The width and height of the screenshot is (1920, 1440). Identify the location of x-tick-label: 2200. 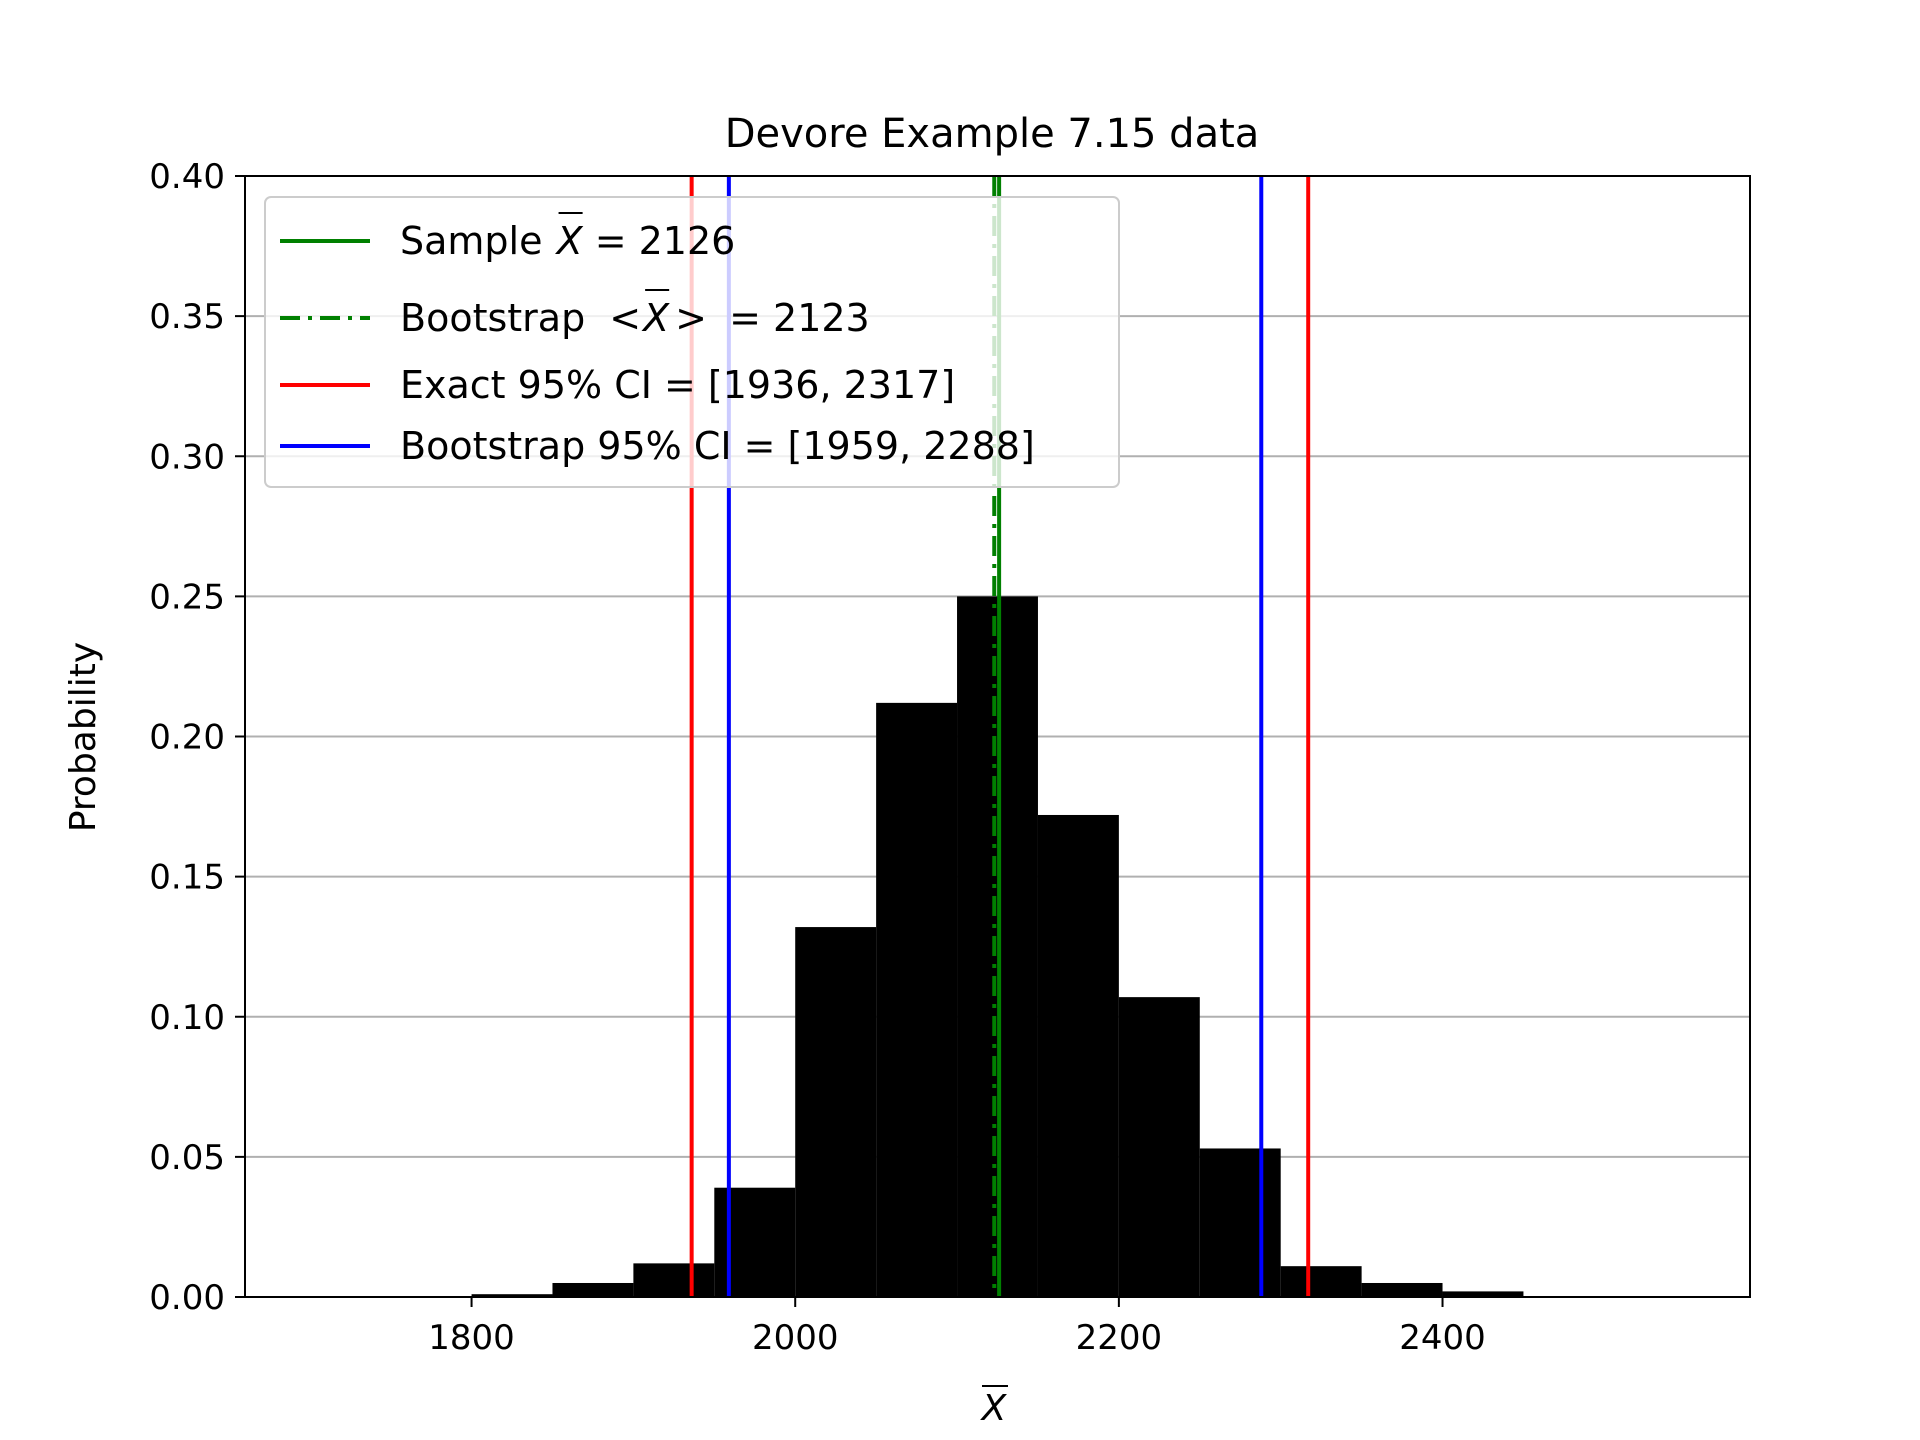
(1119, 1338).